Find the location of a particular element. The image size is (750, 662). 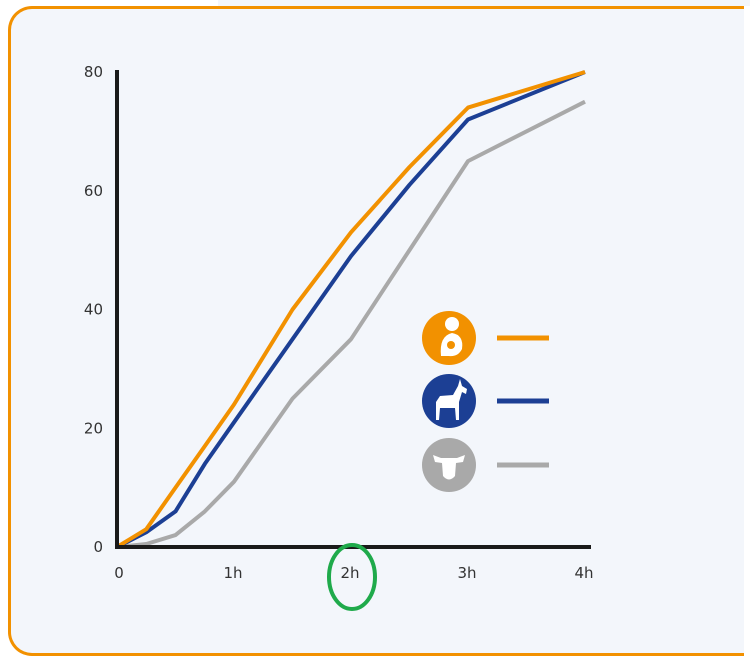

highlight-circle is located at coordinates (352, 577).